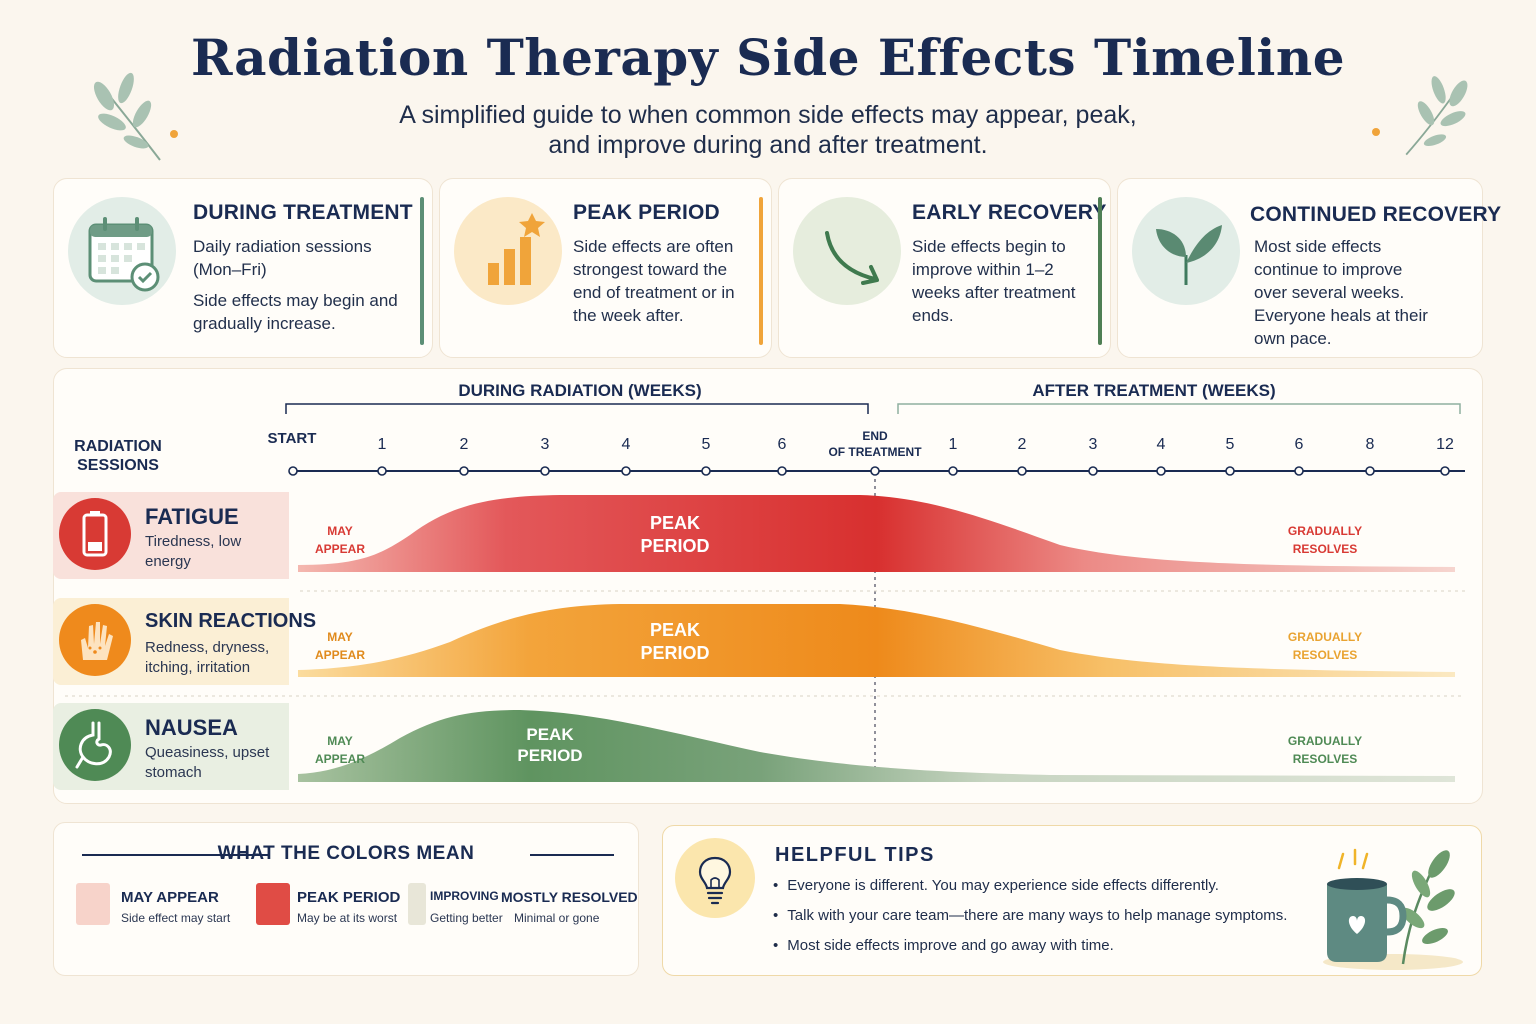 Image resolution: width=1536 pixels, height=1024 pixels. What do you see at coordinates (207, 657) in the screenshot?
I see `effect-description: Redness, dryness, itching, irritation` at bounding box center [207, 657].